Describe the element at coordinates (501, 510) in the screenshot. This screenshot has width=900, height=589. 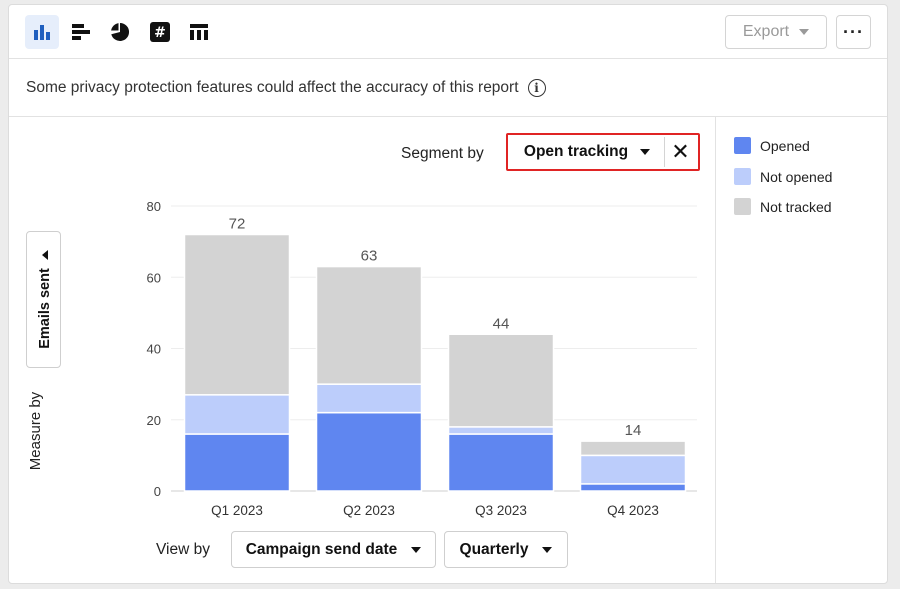
I see `x-tick-label: Q3 2023` at that location.